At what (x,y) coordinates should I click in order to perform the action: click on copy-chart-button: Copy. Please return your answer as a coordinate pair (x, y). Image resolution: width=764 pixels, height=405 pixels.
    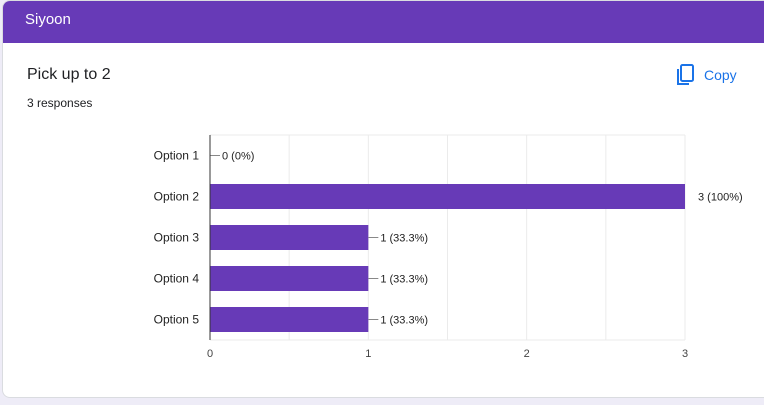
    Looking at the image, I should click on (706, 75).